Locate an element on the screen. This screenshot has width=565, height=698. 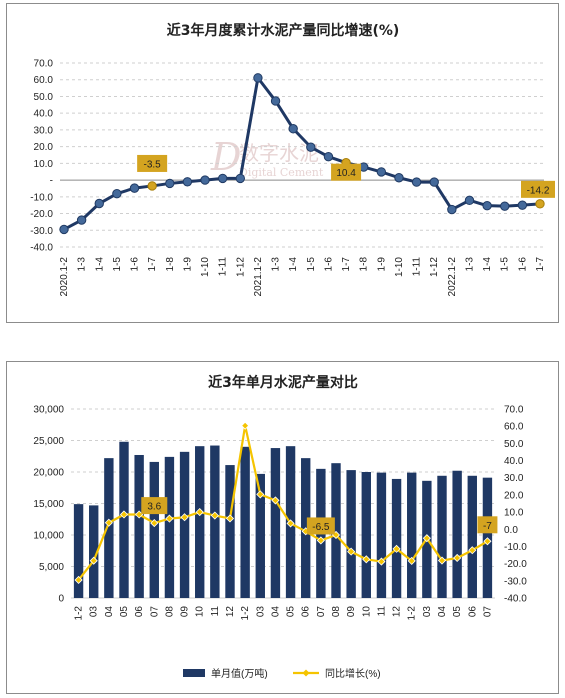
y-left-tick-label: 20,000 is located at coordinates (48, 473).